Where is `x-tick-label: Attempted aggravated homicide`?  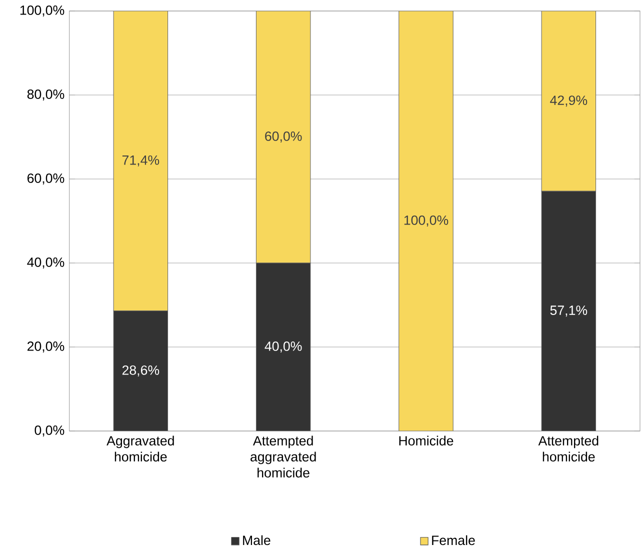
x-tick-label: Attempted aggravated homicide is located at coordinates (283, 457).